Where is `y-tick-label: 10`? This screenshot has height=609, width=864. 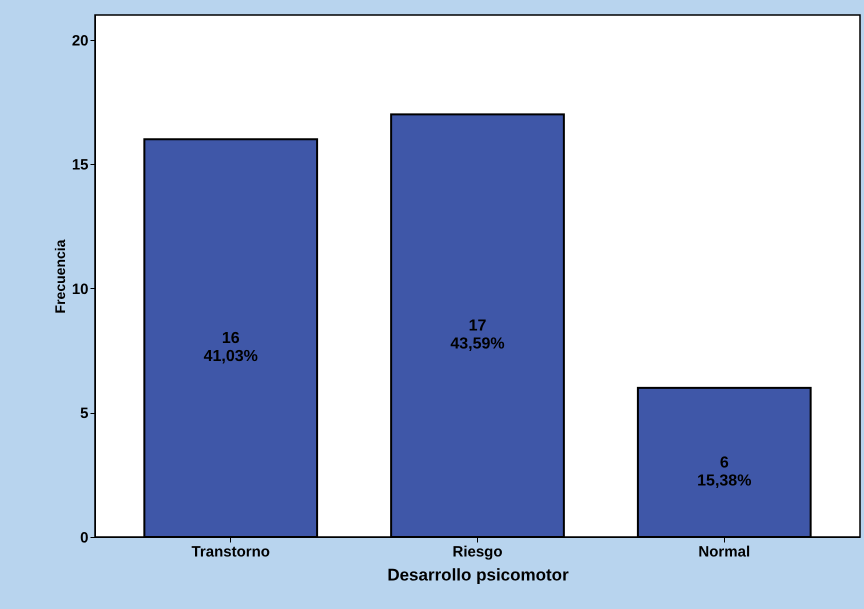 y-tick-label: 10 is located at coordinates (80, 289).